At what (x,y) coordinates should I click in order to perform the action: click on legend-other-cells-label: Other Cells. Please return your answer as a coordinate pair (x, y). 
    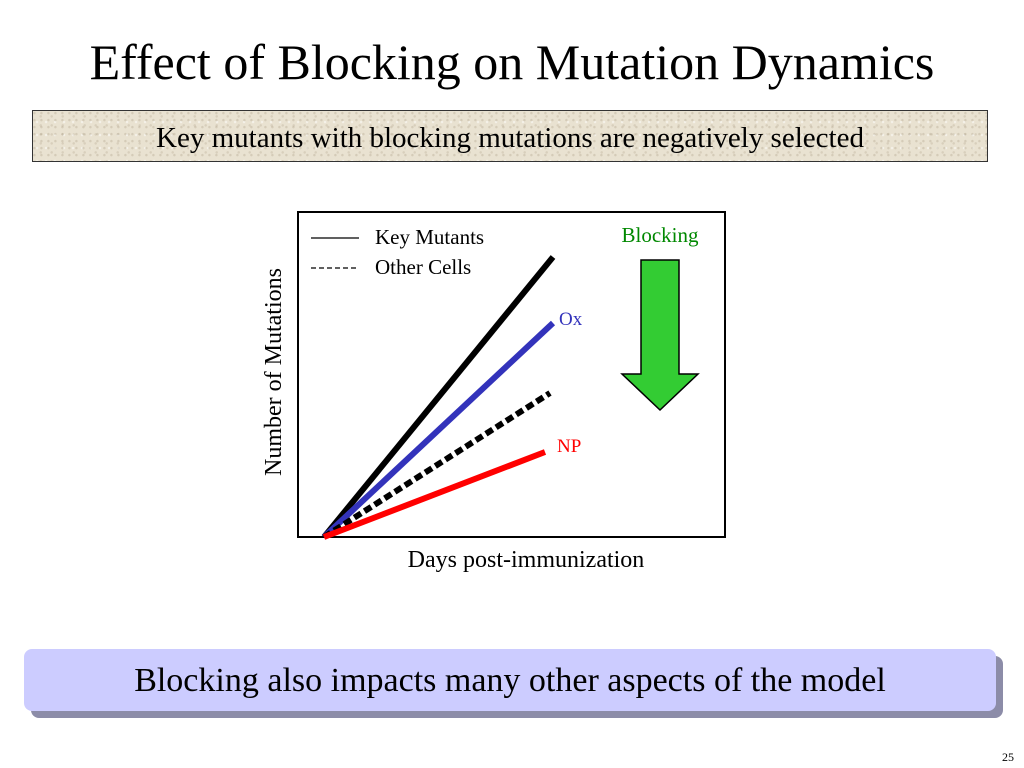
    Looking at the image, I should click on (423, 267).